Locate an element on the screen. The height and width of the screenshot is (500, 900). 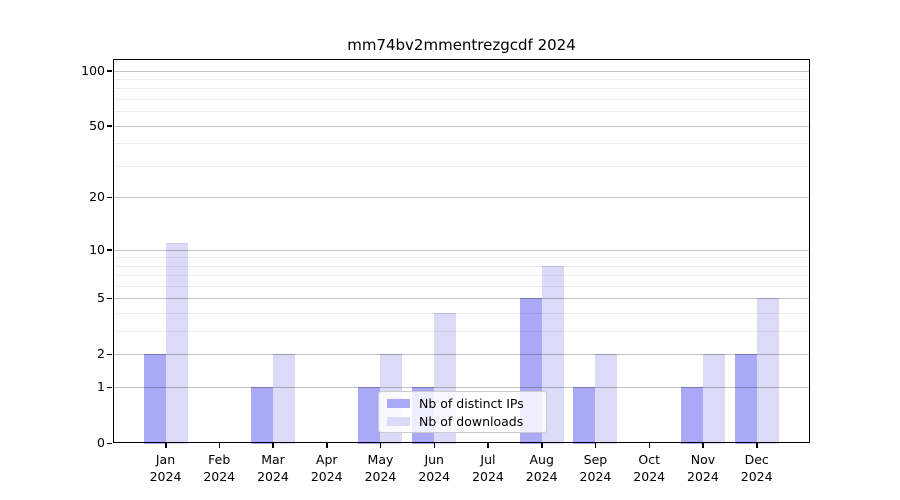
legend-label: Nb of downloads is located at coordinates (471, 421).